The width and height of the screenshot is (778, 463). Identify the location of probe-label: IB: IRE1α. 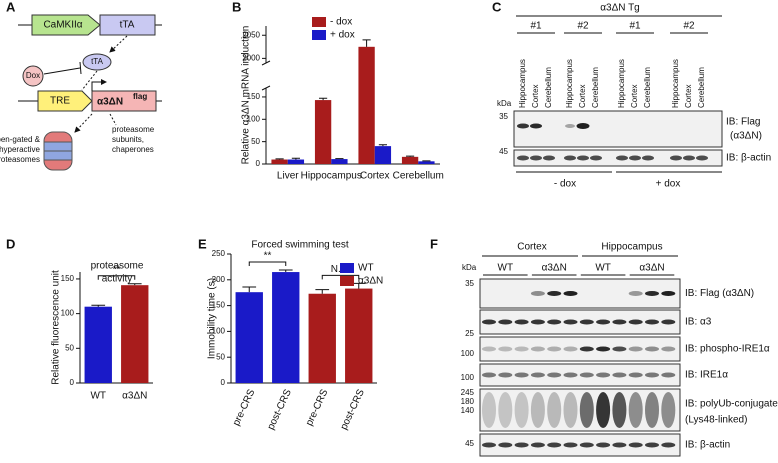
(706, 375).